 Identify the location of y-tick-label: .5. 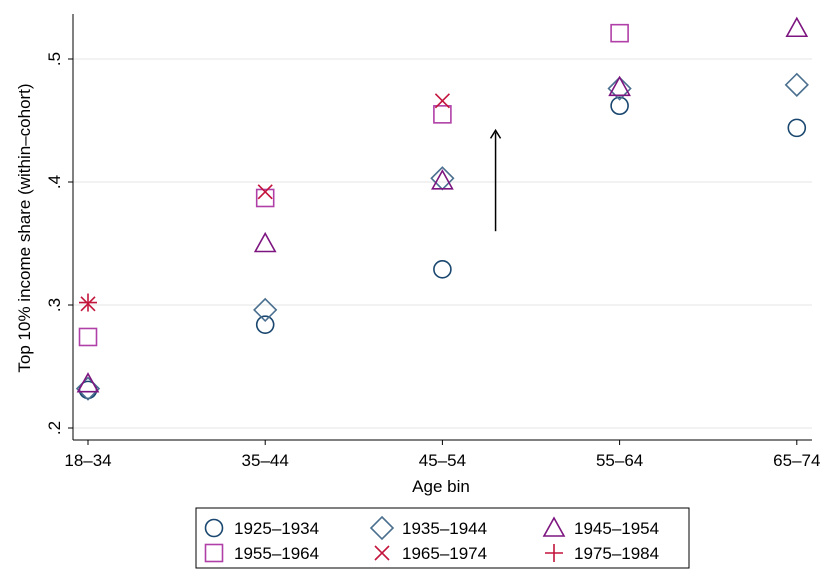
(54, 59).